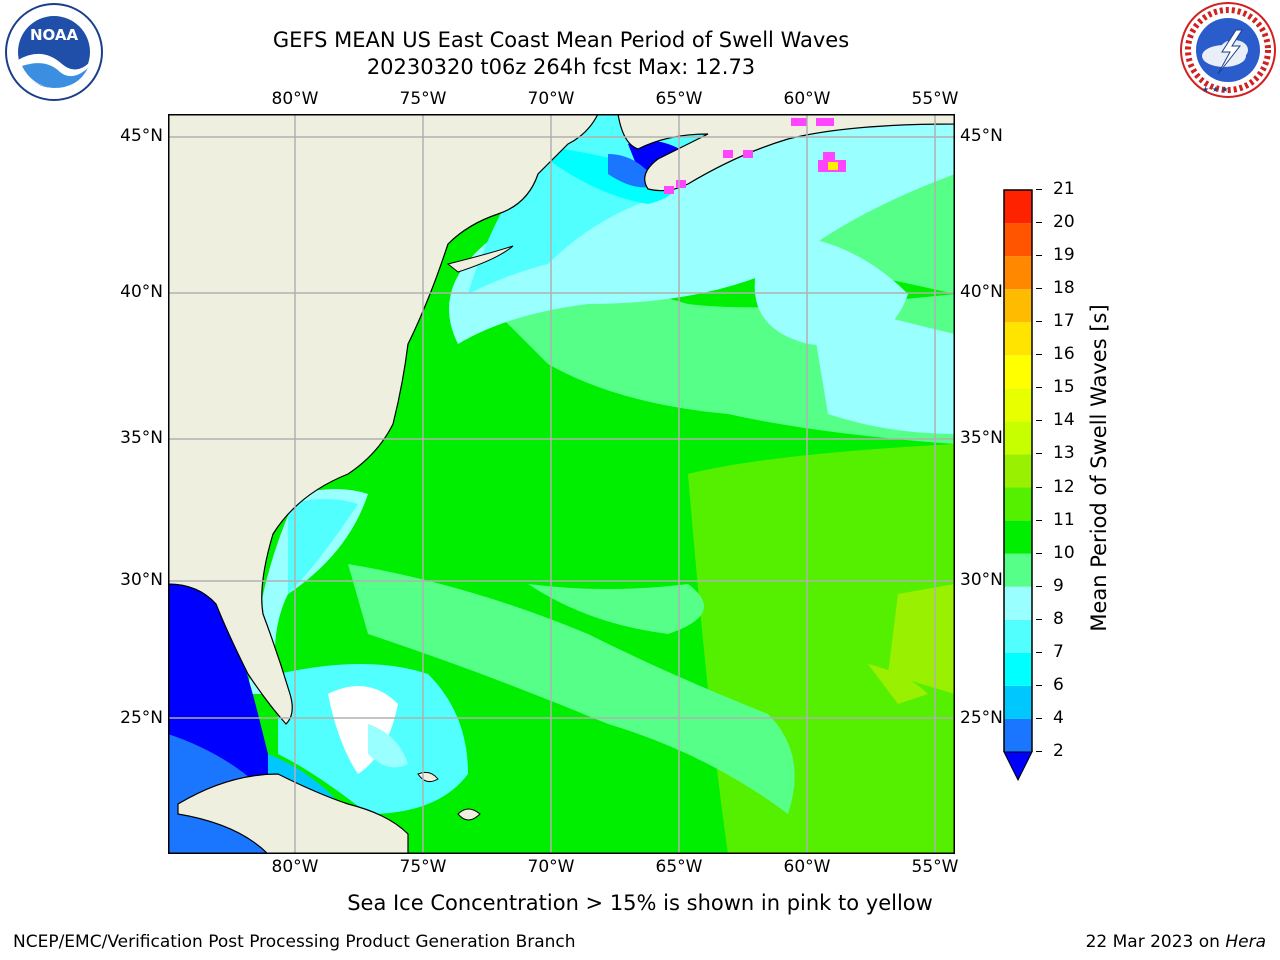 The height and width of the screenshot is (960, 1280). Describe the element at coordinates (295, 867) in the screenshot. I see `lon-label-bottom-80w: 80°W` at that location.